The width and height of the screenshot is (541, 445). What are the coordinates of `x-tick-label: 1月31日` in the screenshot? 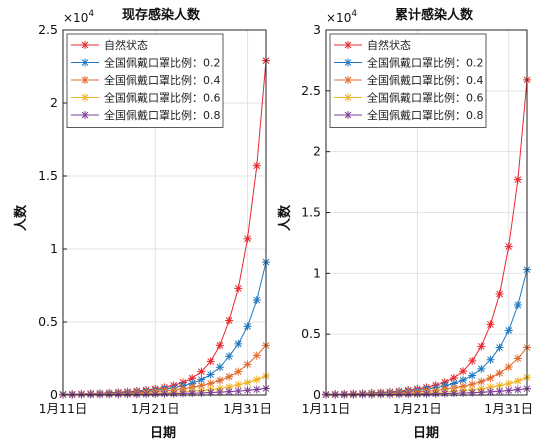 It's located at (247, 408).